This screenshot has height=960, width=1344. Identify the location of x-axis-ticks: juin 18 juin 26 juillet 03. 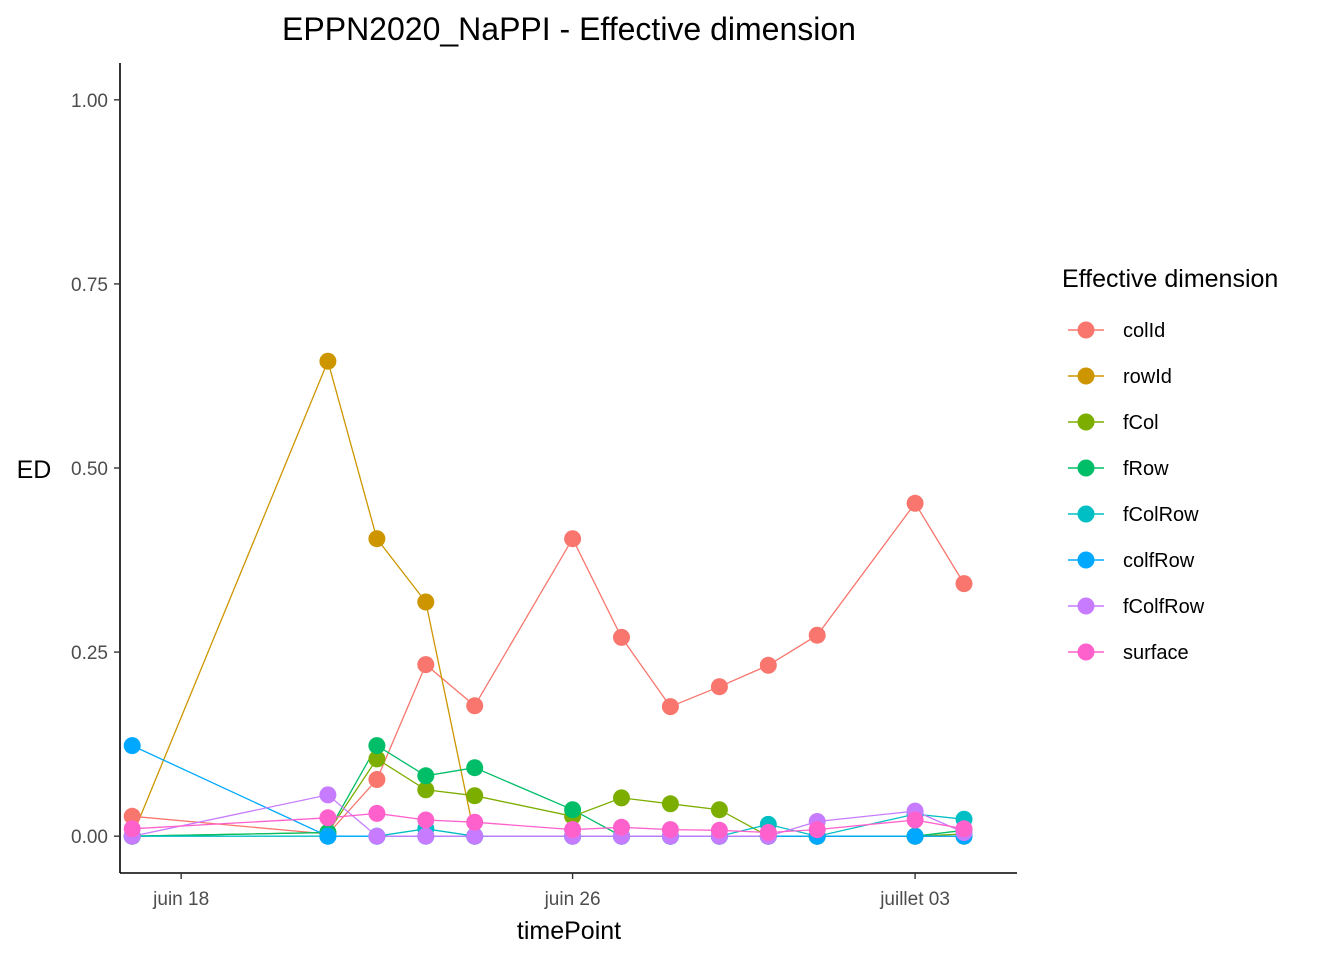
(551, 891).